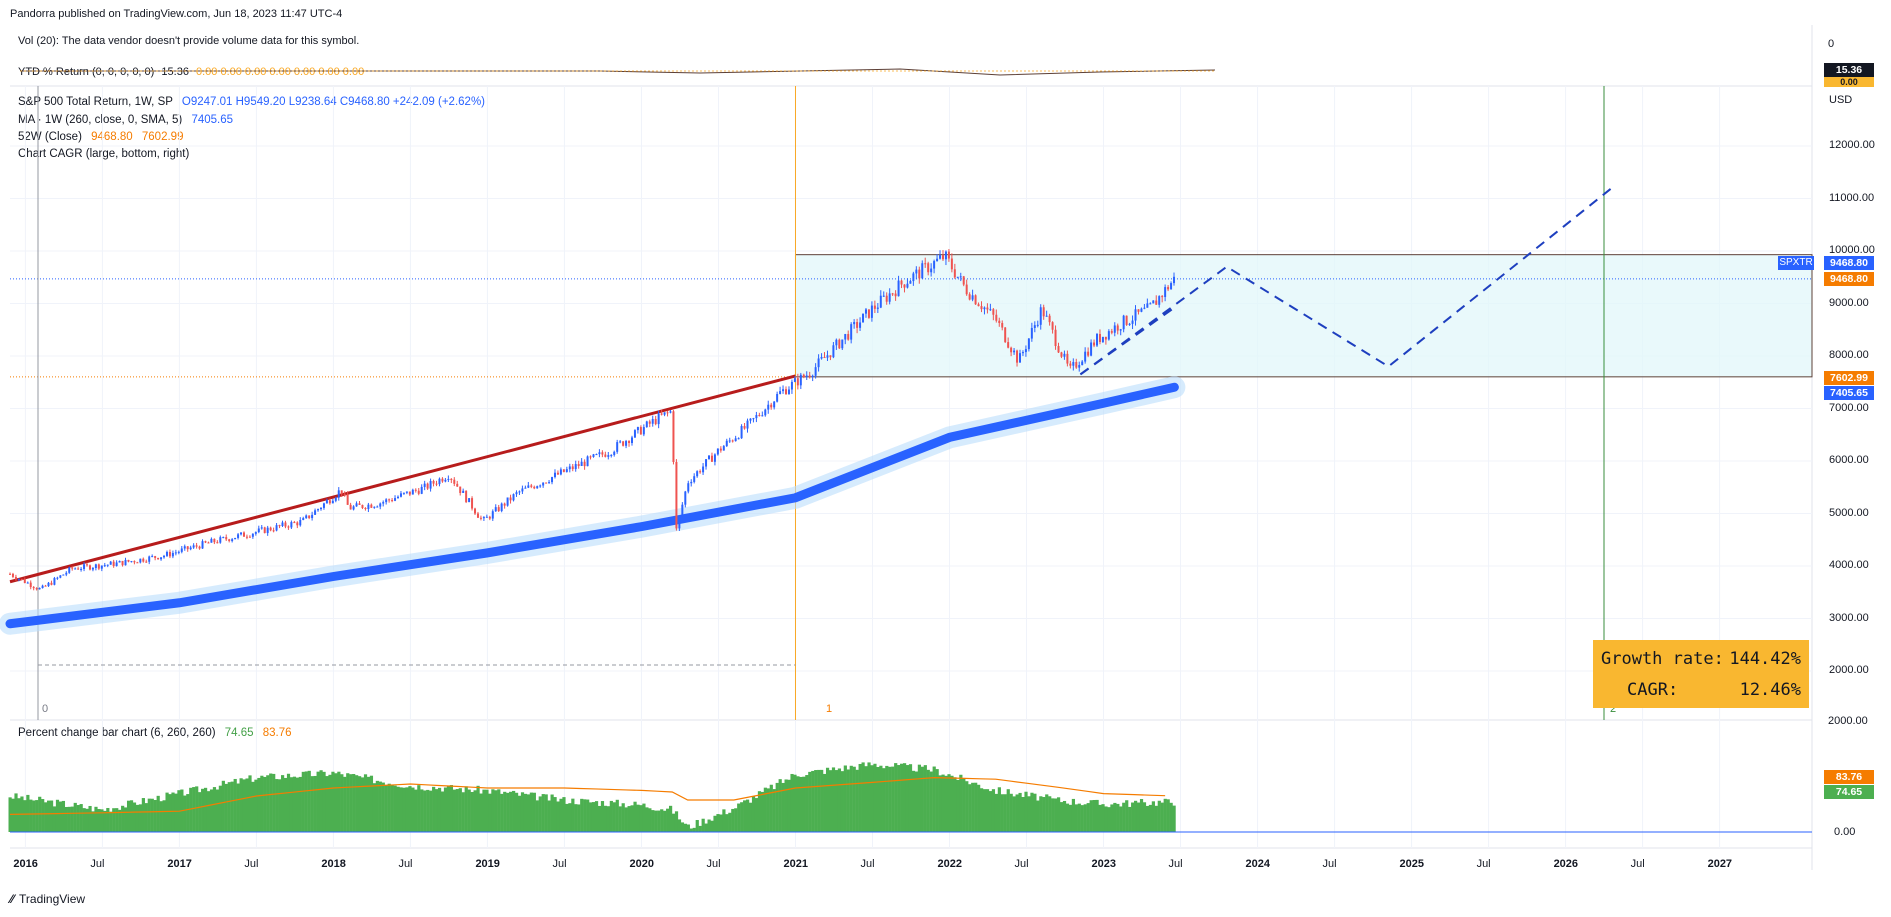 The width and height of the screenshot is (1891, 917). I want to click on price-tick-label: 12000.00, so click(1852, 145).